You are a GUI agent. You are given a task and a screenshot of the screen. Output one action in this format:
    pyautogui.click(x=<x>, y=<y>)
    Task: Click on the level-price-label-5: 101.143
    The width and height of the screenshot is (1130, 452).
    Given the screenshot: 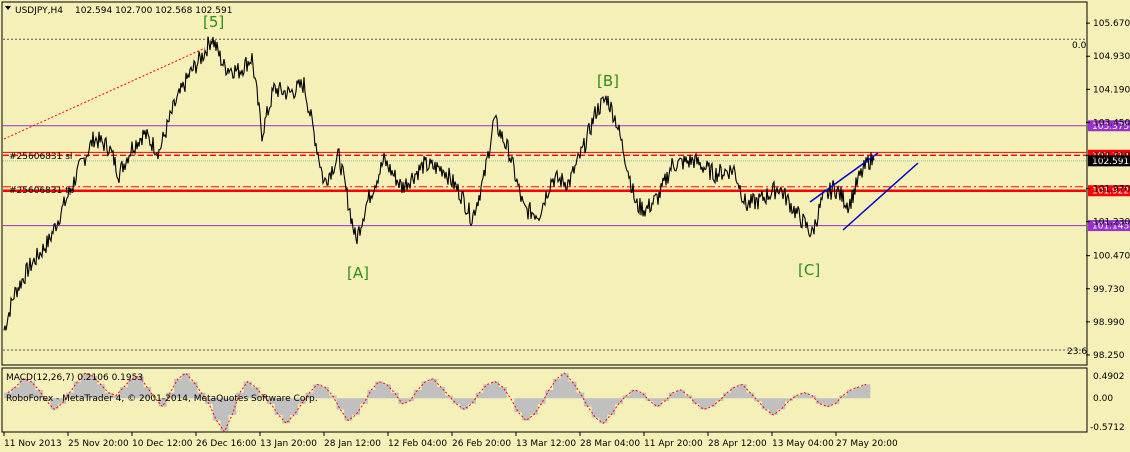 What is the action you would take?
    pyautogui.click(x=1110, y=227)
    